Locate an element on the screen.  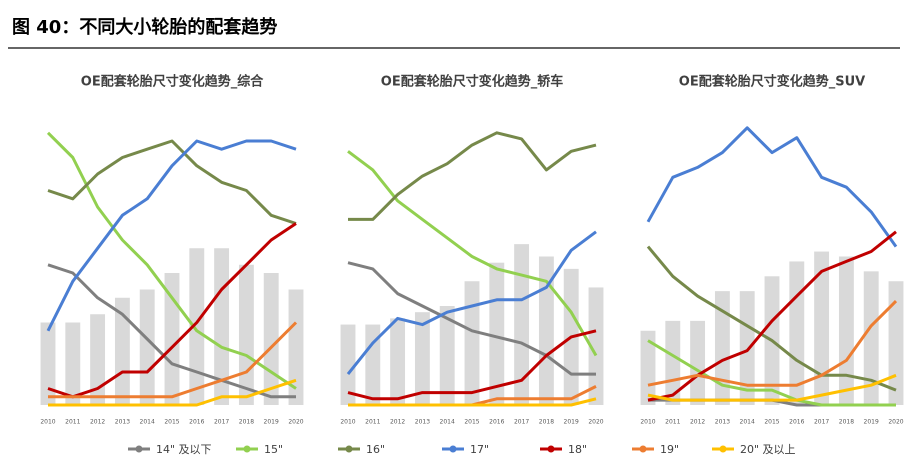
chart-title: OE配套轮胎尺寸变化趋势_综合 is located at coordinates (172, 82).